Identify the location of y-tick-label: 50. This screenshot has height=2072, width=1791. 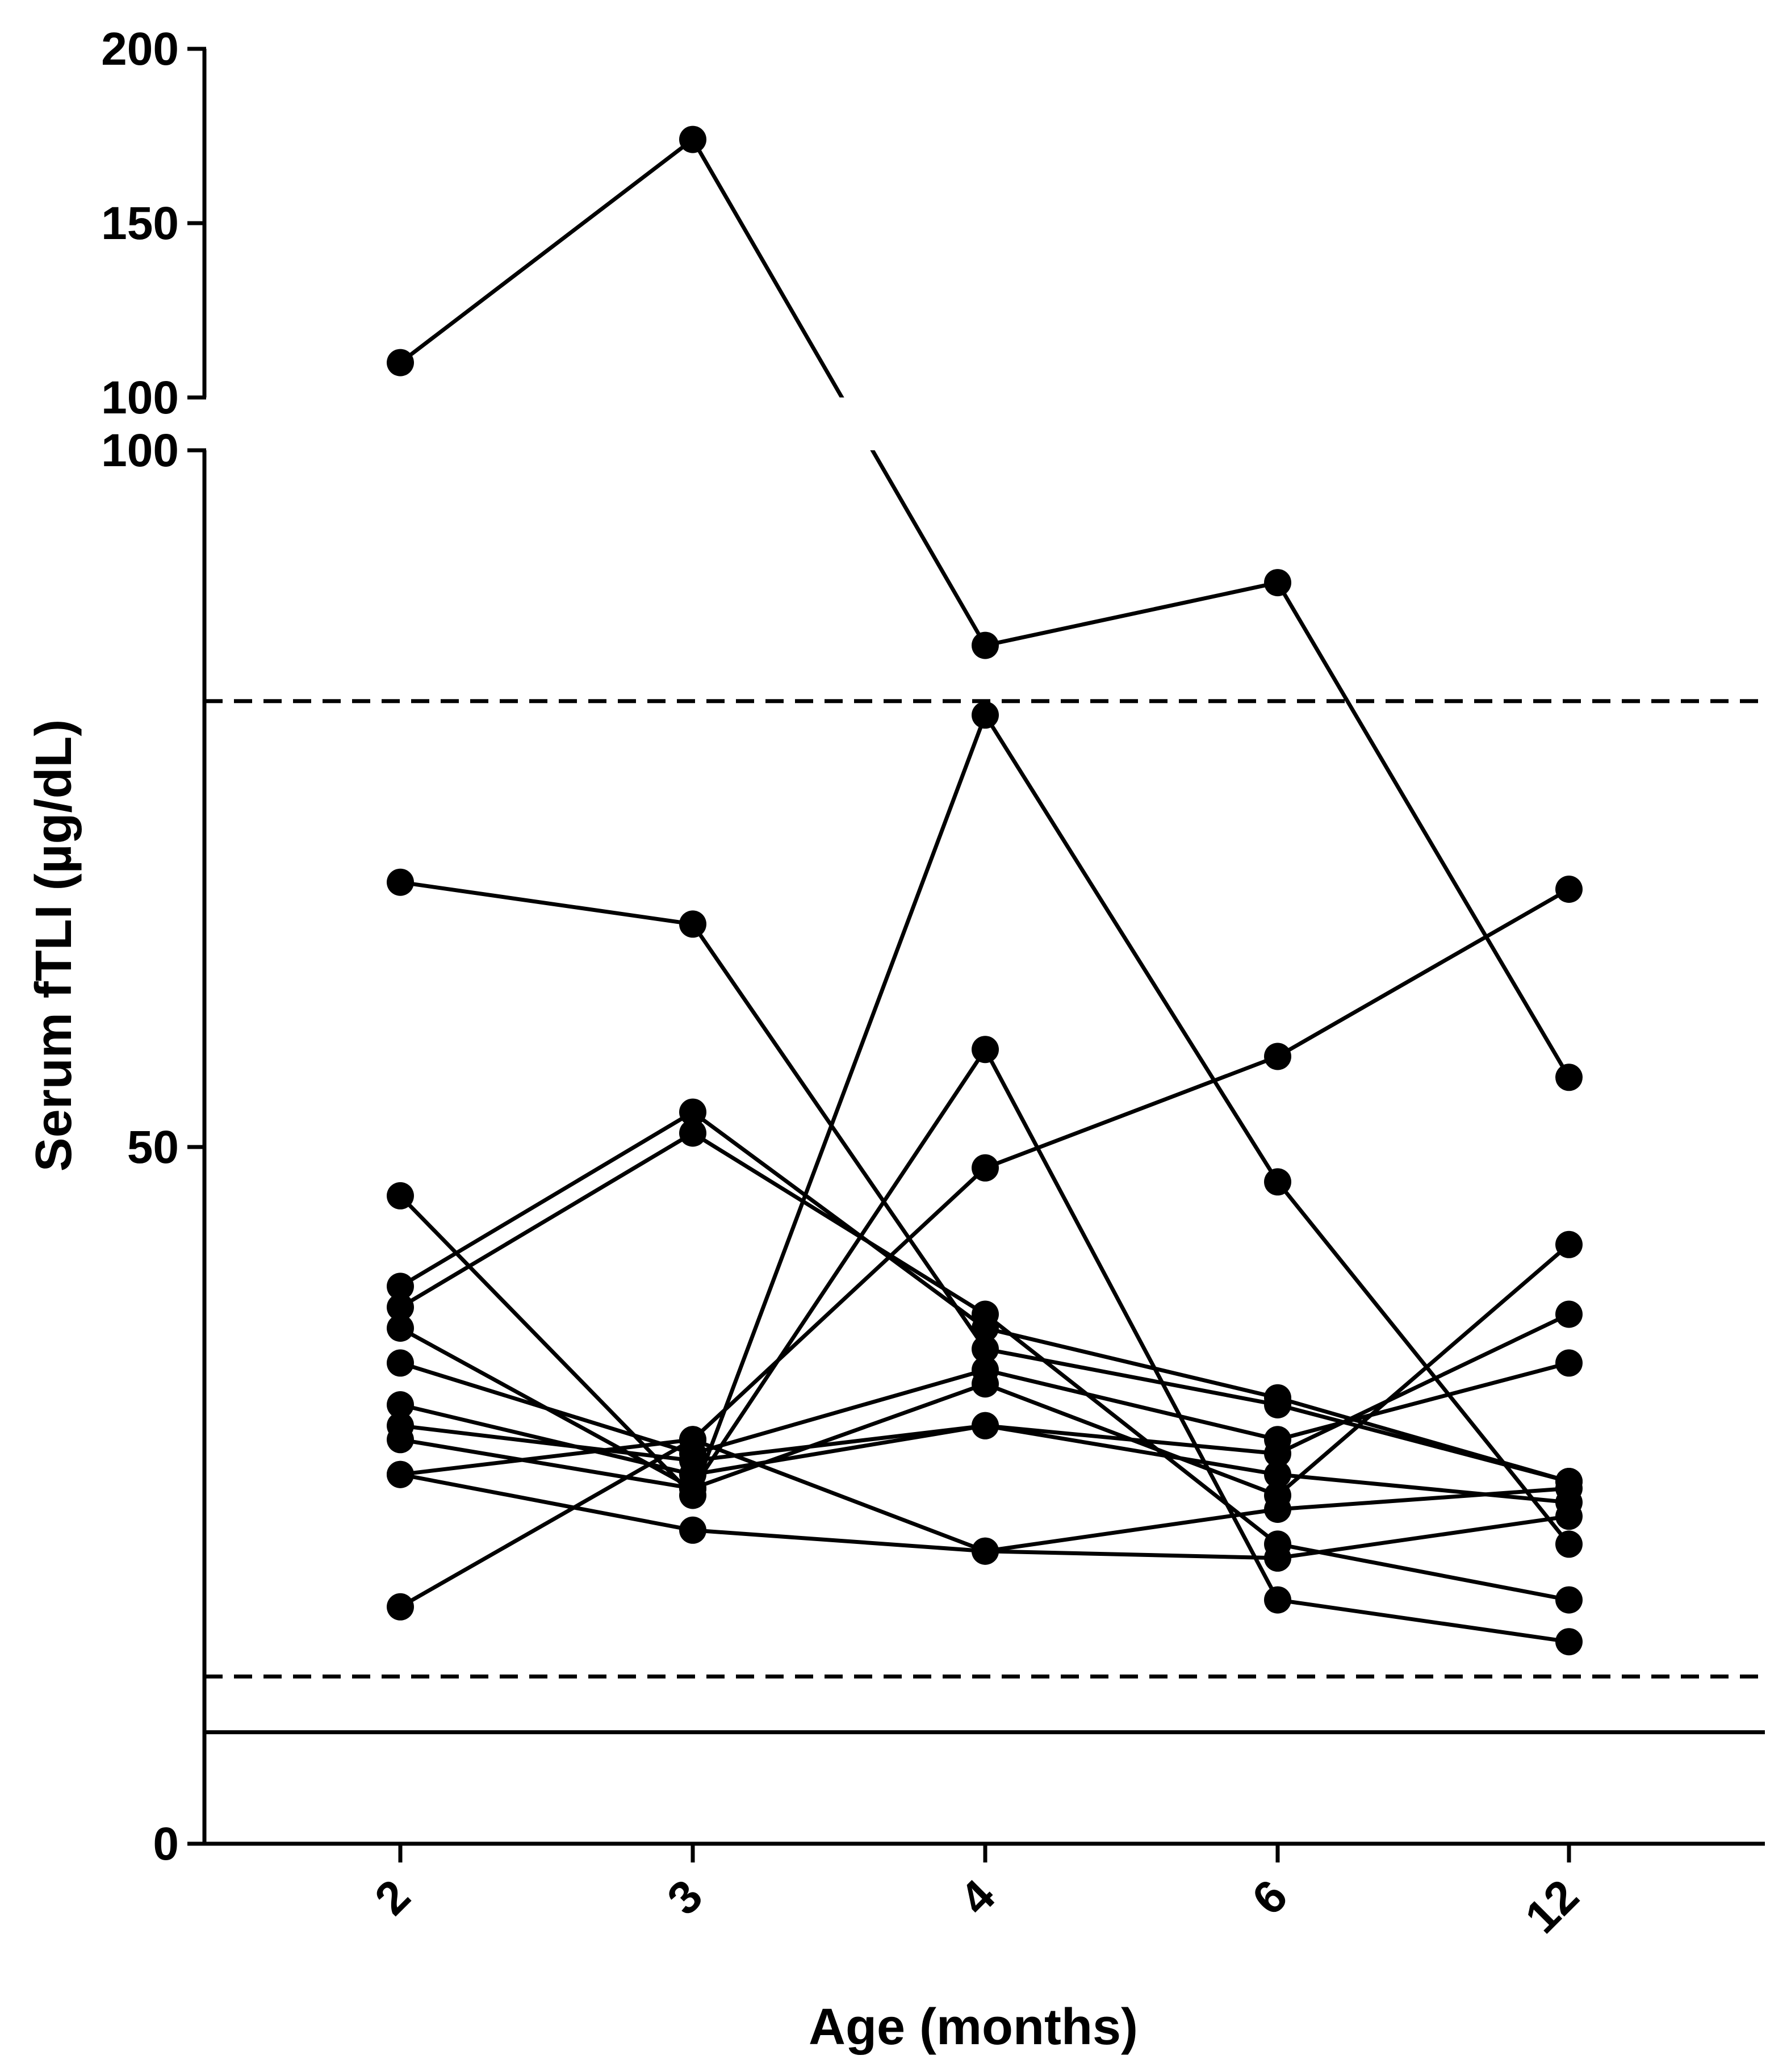
(153, 1147).